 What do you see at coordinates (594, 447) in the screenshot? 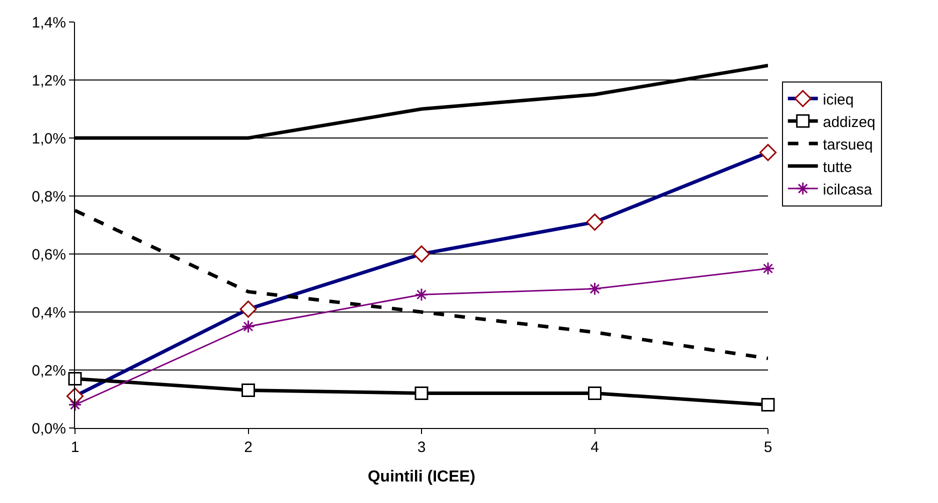
I see `x-tick-label: 4` at bounding box center [594, 447].